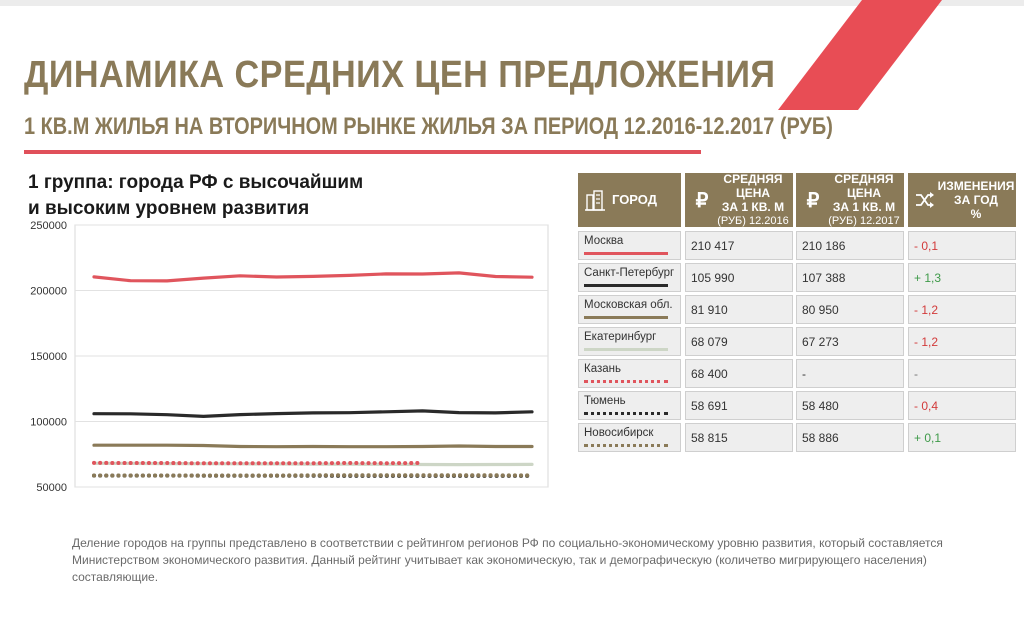 The image size is (1024, 630). I want to click on y-tick-label: 200000, so click(48, 292).